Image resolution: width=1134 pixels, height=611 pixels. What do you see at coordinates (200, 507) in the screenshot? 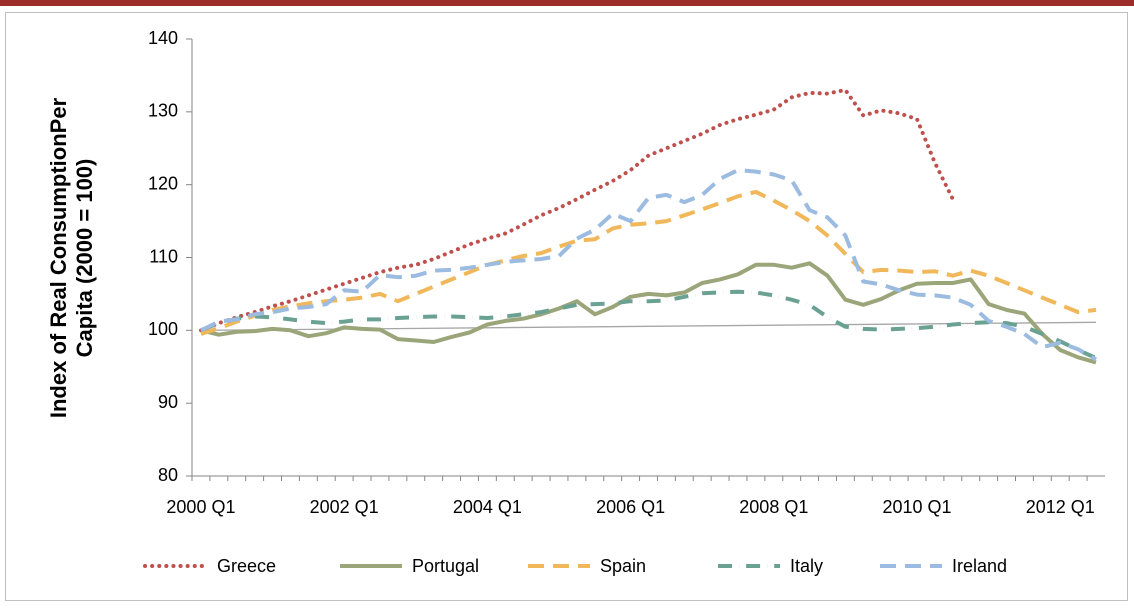
I see `x-tick-label: 2000 Q1` at bounding box center [200, 507].